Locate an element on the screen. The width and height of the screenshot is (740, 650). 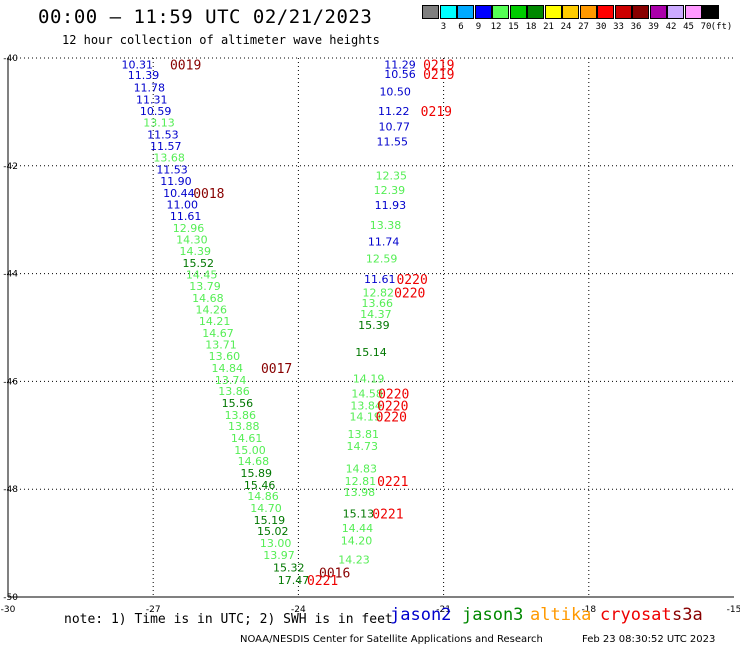
legend-bin-label: 12 is located at coordinates (496, 27).